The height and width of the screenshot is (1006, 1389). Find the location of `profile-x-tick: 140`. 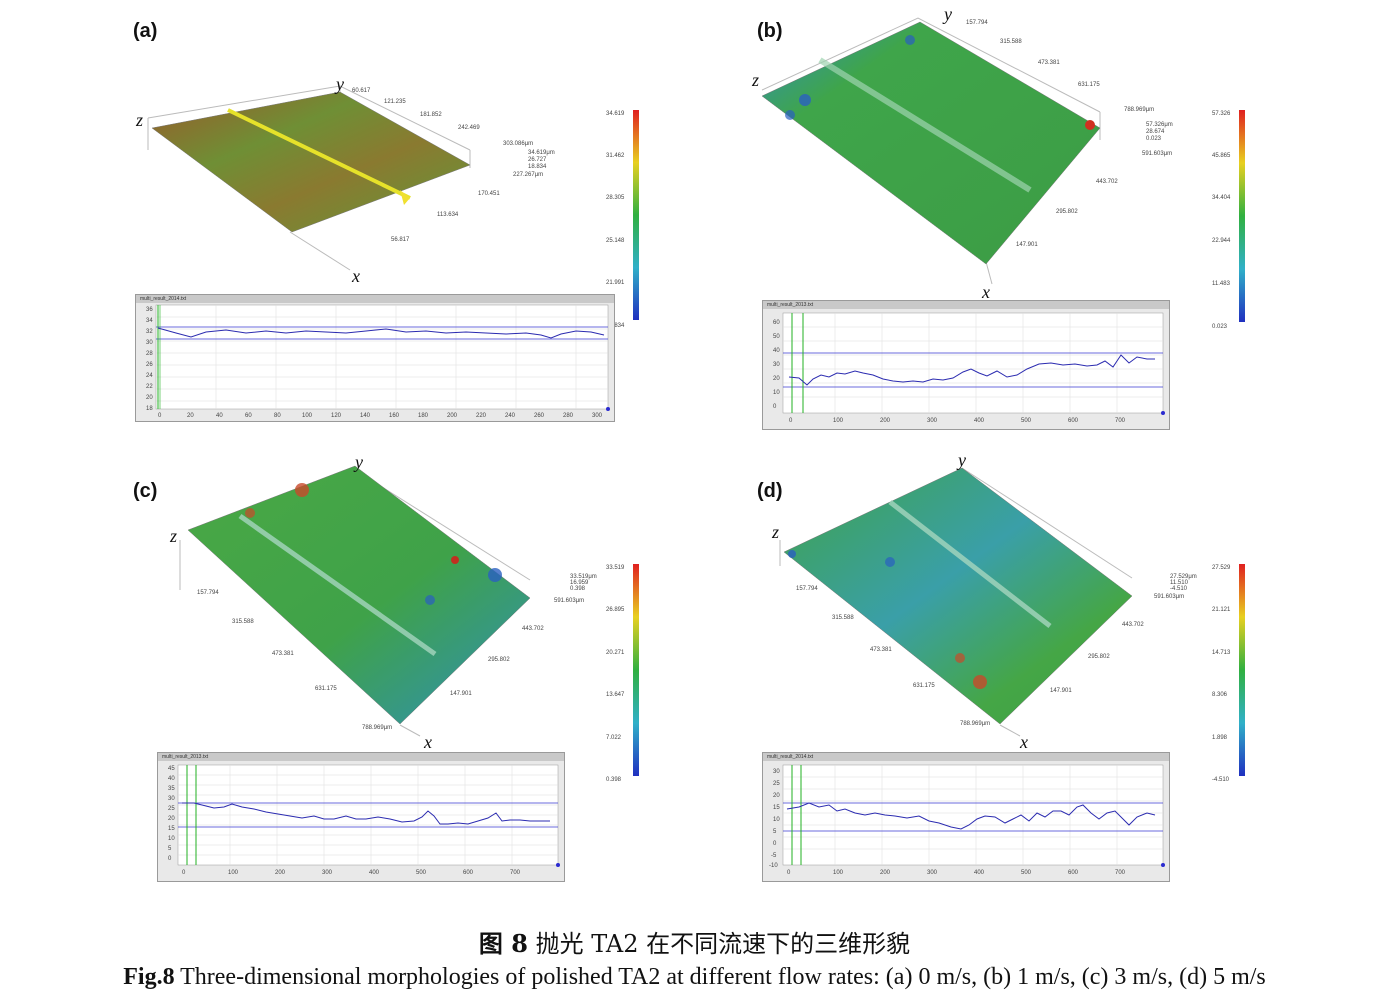

profile-x-tick: 140 is located at coordinates (365, 416).